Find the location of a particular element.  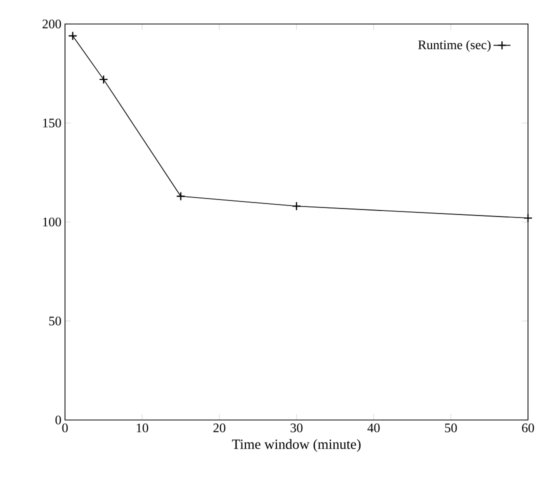

x-tick-label: 30 is located at coordinates (296, 428).